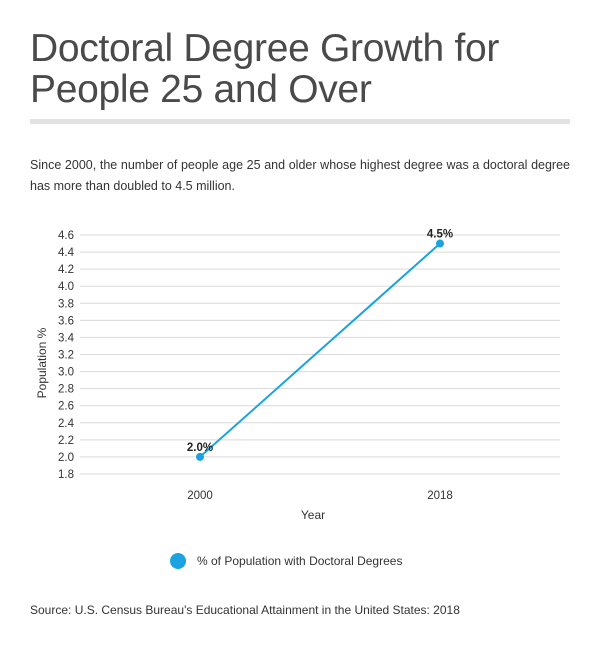 This screenshot has width=600, height=652. What do you see at coordinates (200, 496) in the screenshot?
I see `x-tick-label: 2000` at bounding box center [200, 496].